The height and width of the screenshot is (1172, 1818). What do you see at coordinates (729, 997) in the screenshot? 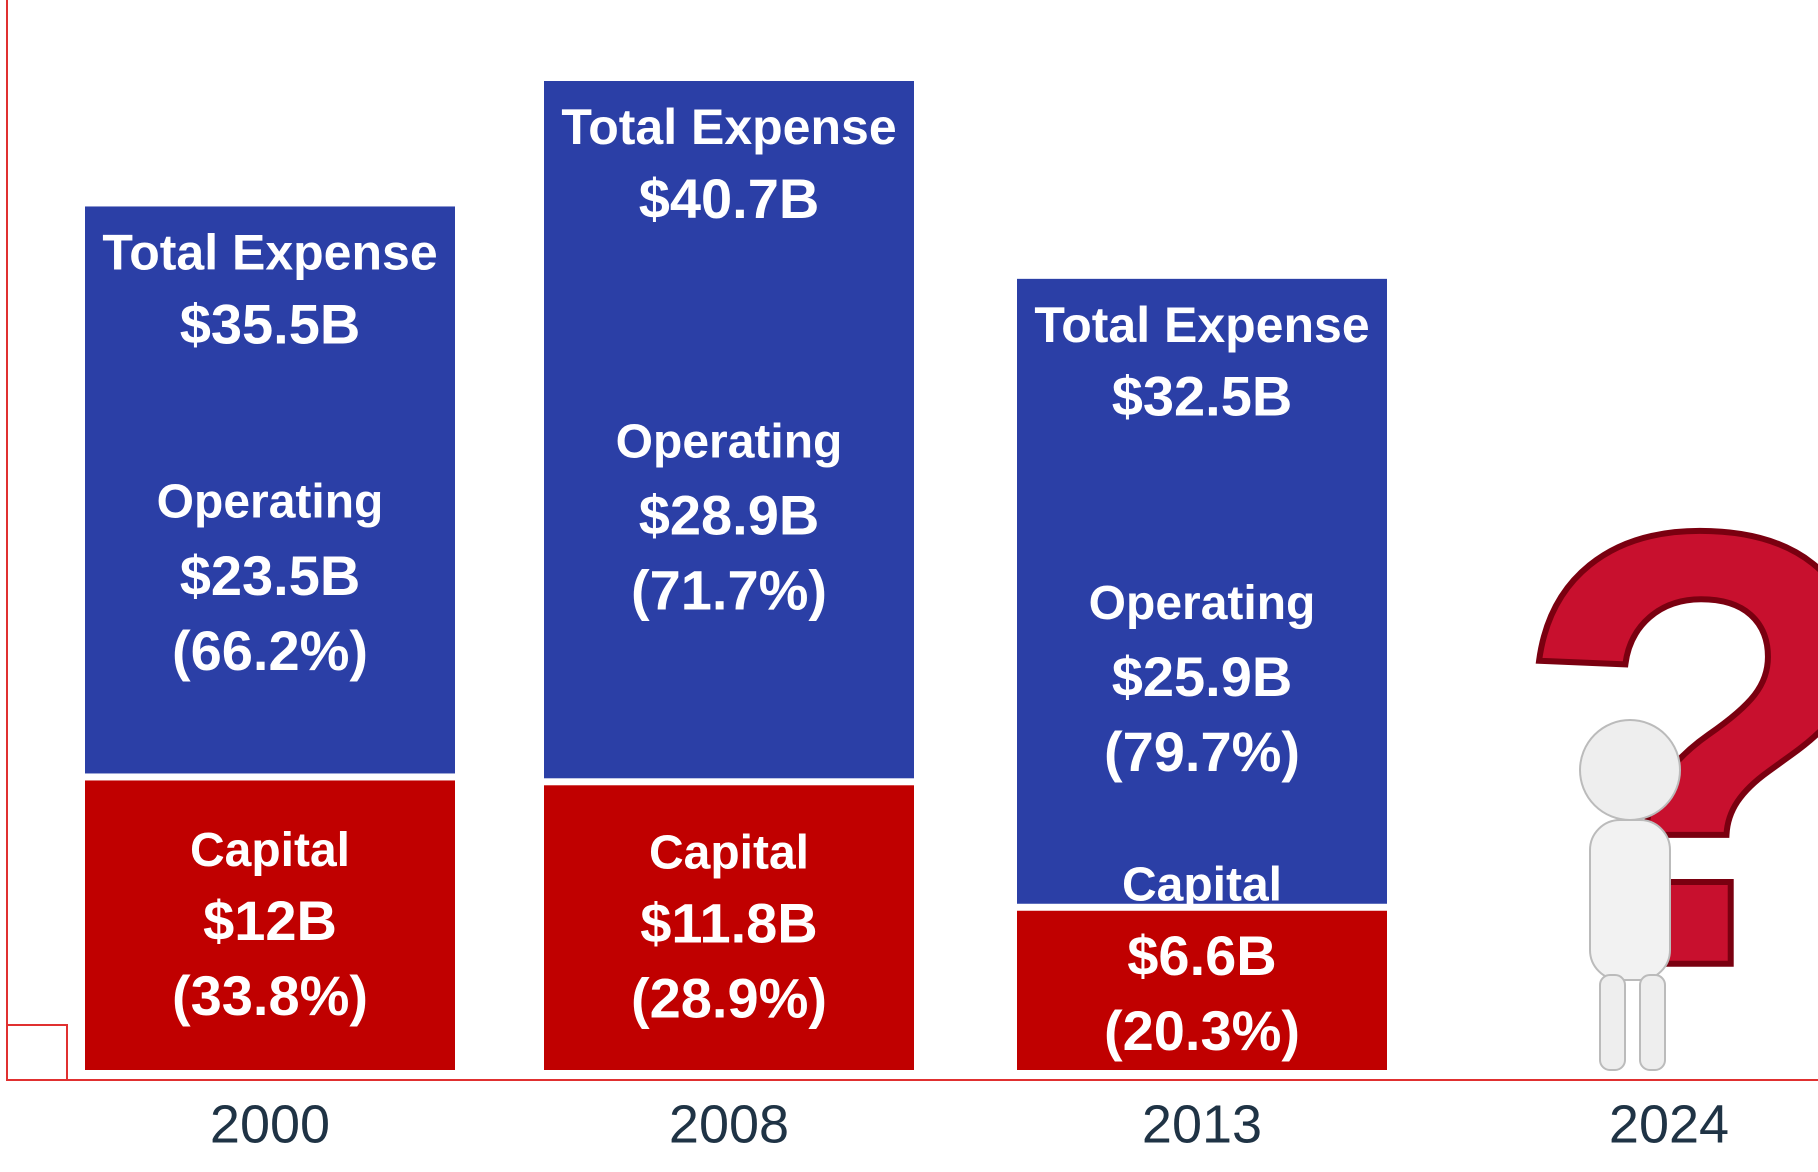
I see `bar-label: (28.9%)` at bounding box center [729, 997].